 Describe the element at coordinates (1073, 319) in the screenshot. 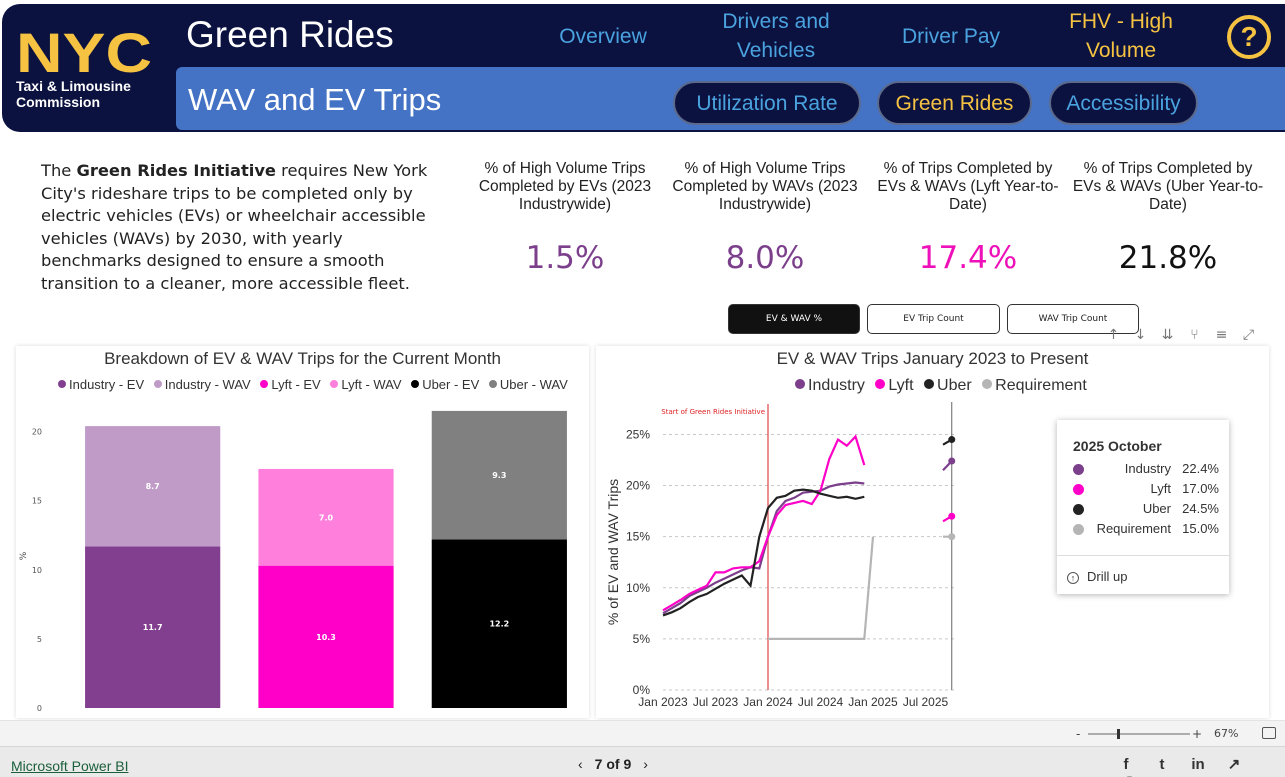

I see `toggle-wav-trip-count: WAV Trip Count` at that location.